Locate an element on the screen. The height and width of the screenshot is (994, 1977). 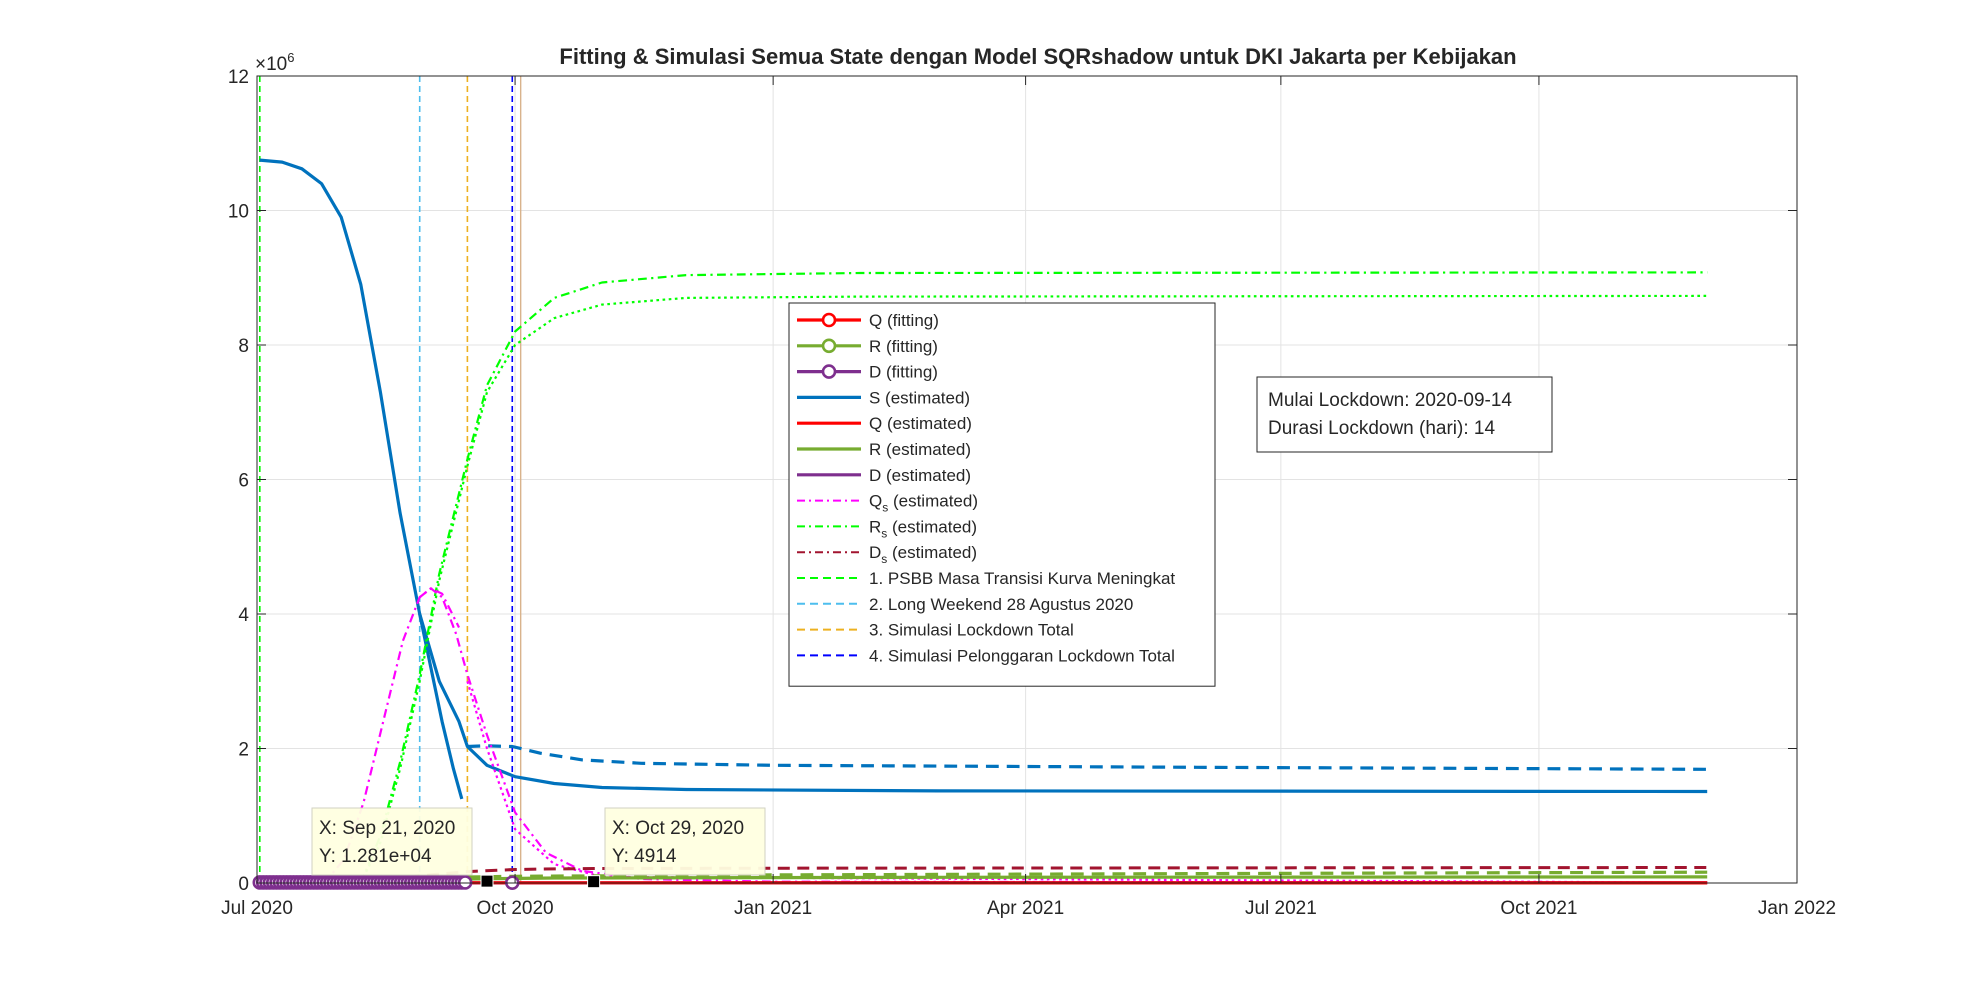
legend-label: S (estimated) is located at coordinates (919, 397).